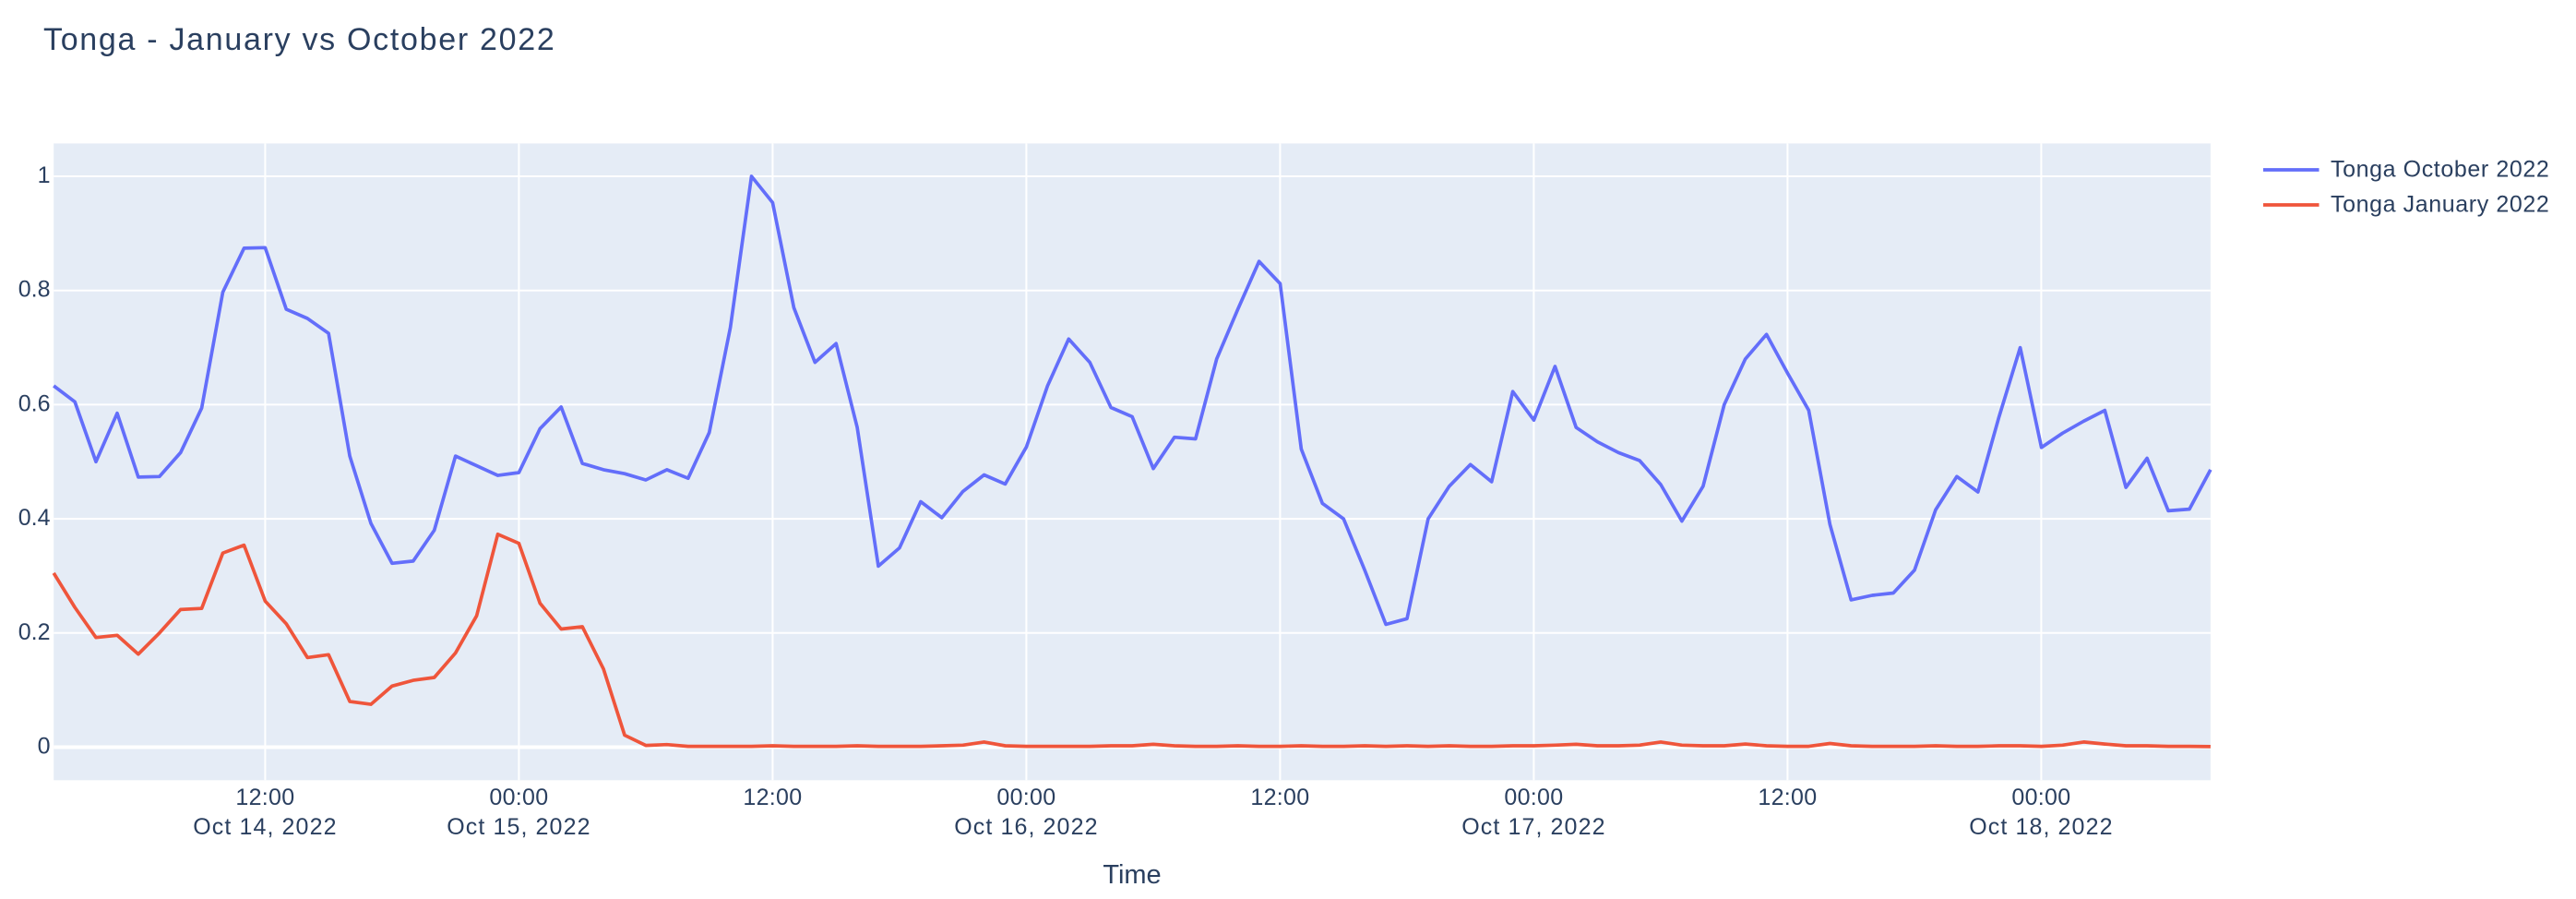  What do you see at coordinates (45, 175) in the screenshot?
I see `svg-text: 1` at bounding box center [45, 175].